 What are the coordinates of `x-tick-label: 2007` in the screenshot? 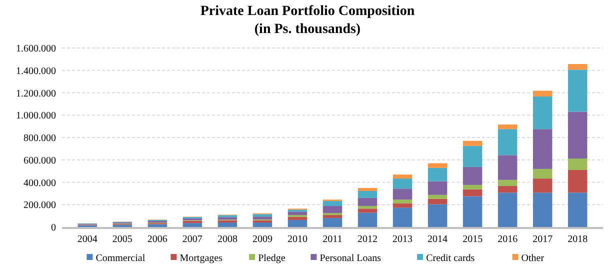 It's located at (192, 239).